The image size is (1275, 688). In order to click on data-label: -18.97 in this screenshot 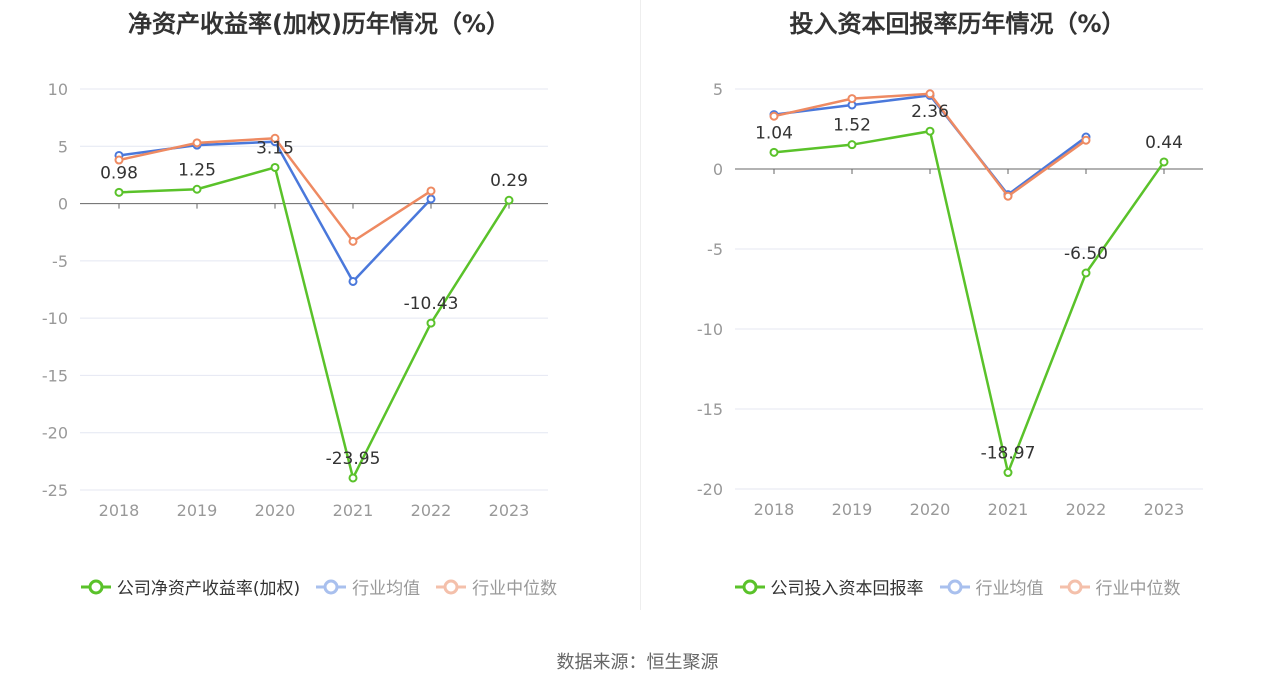, I will do `click(1008, 454)`.